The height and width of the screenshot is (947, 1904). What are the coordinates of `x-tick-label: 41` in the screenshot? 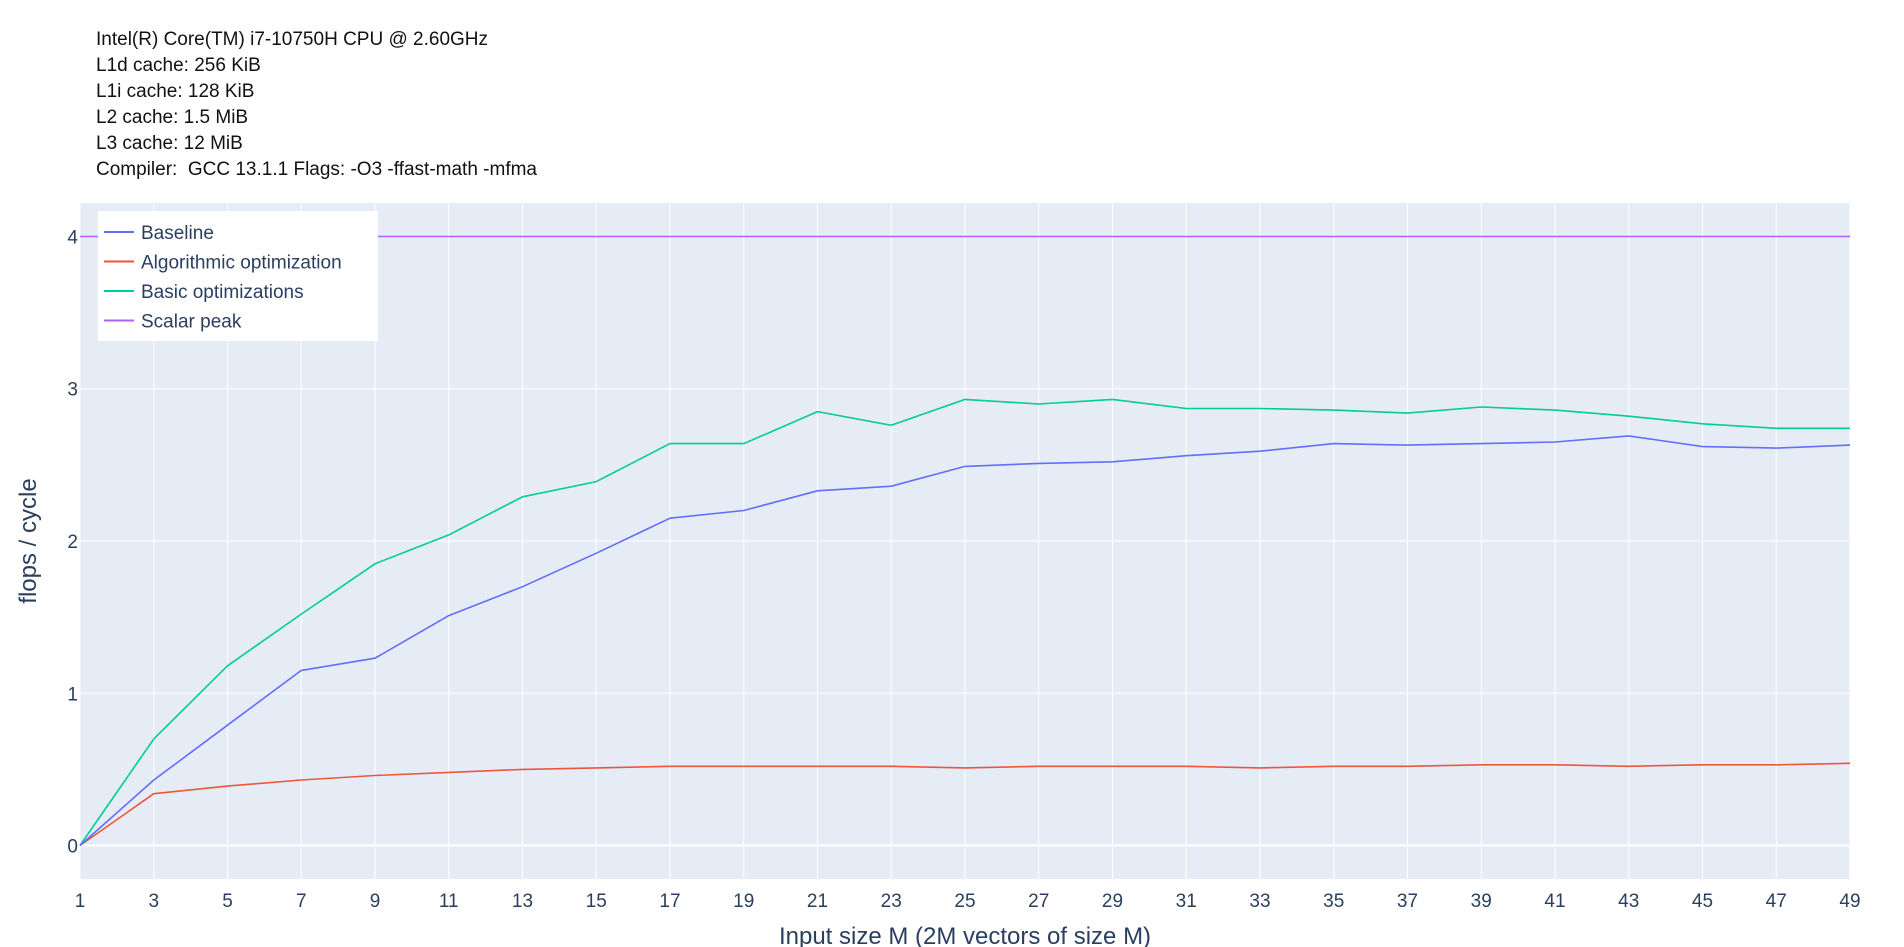 It's located at (1554, 901).